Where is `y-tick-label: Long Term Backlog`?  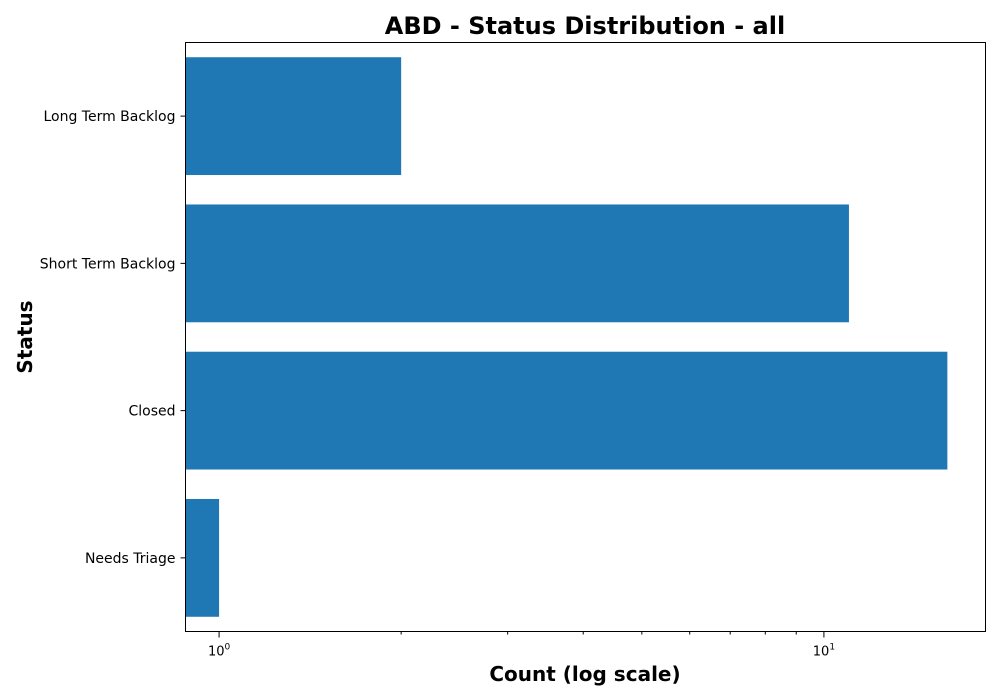 y-tick-label: Long Term Backlog is located at coordinates (109, 117).